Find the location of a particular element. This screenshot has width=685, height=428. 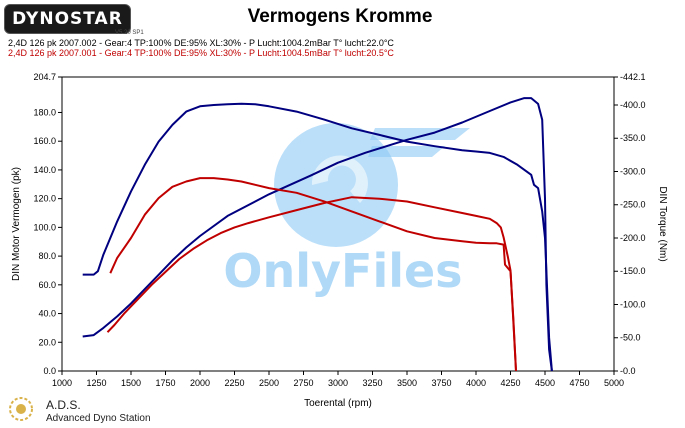

x-tick-label: 3250 is located at coordinates (372, 383).